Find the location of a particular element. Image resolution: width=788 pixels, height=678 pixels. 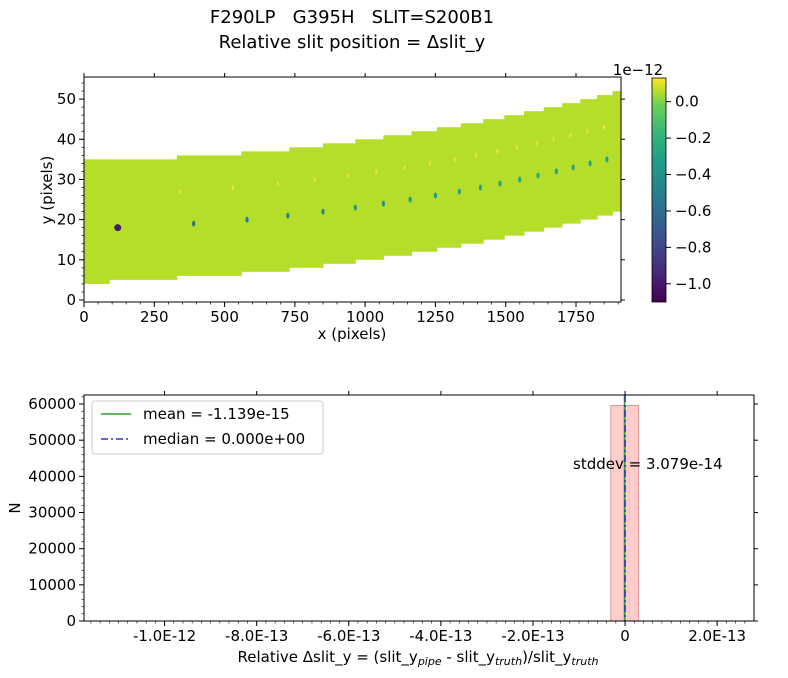

histogram-y-tick-label: 0 is located at coordinates (71, 621).